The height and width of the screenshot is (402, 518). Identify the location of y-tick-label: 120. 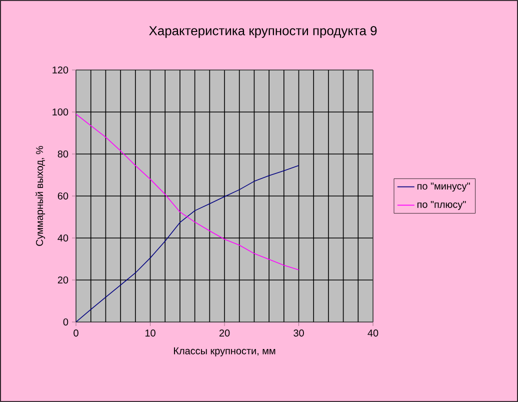
(60, 70).